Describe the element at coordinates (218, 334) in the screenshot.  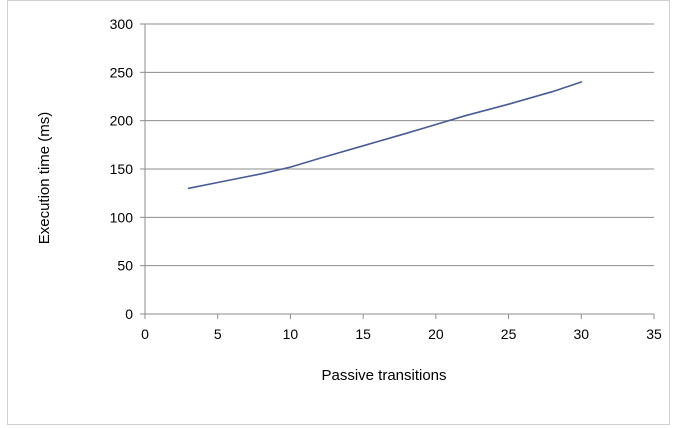
I see `x-tick-label: 5` at that location.